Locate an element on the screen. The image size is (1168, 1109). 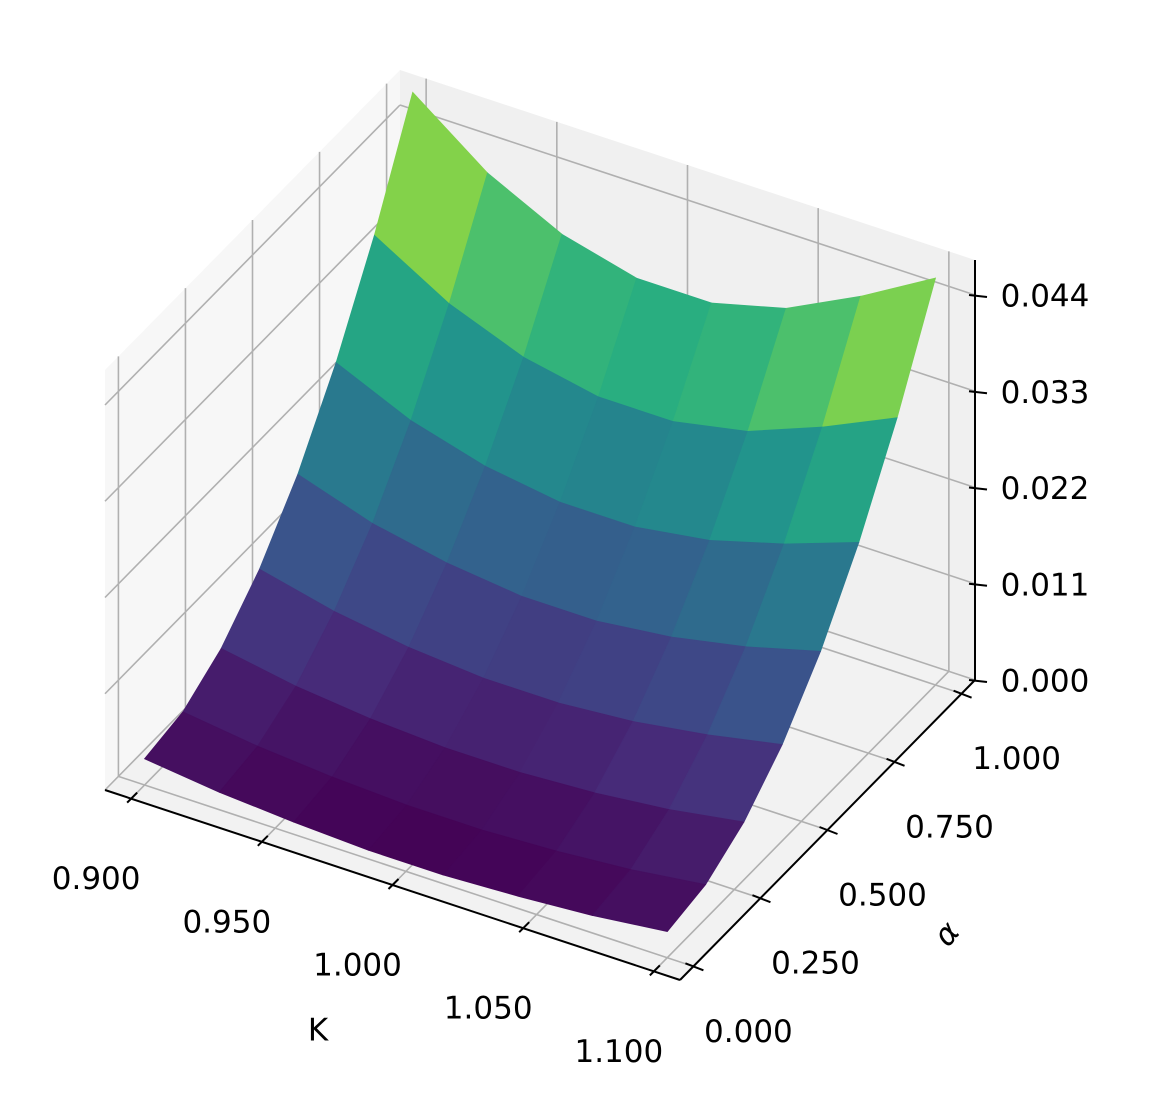
x-tick-label: 0.900 is located at coordinates (96, 879).